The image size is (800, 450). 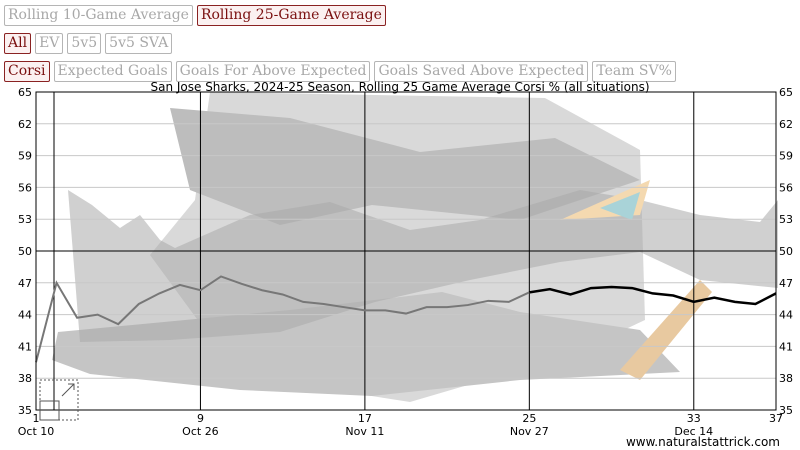 I want to click on y-tick-label-left: 59, so click(x=25, y=156).